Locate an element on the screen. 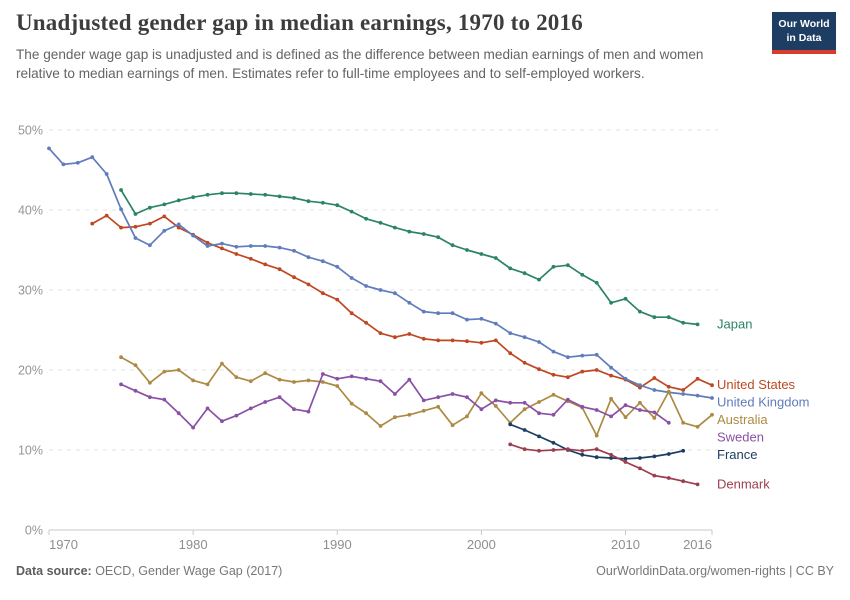  y-tick-label: 0% is located at coordinates (34, 531).